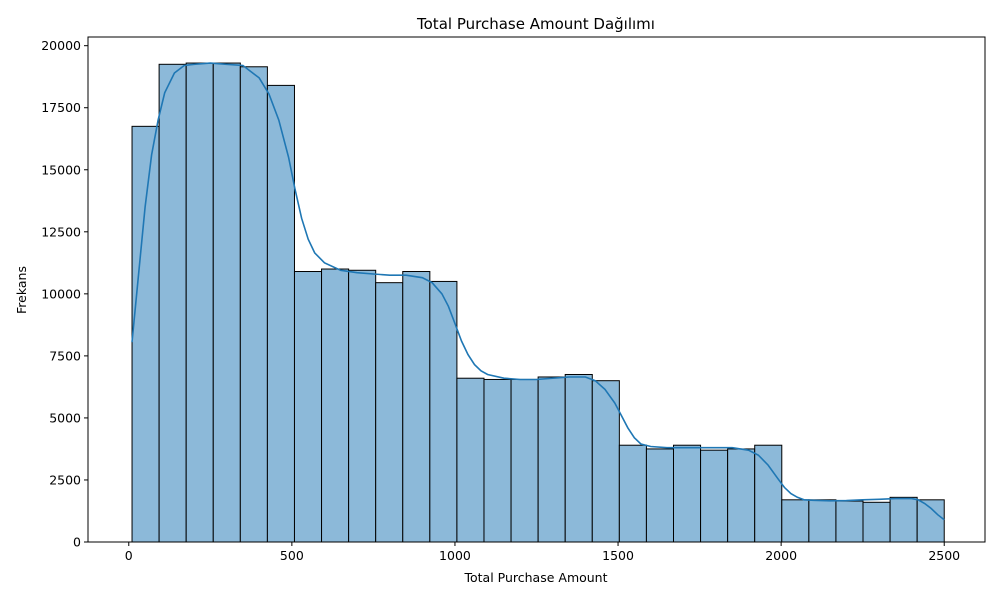  Describe the element at coordinates (65, 479) in the screenshot. I see `y-tick-label: 2500` at that location.